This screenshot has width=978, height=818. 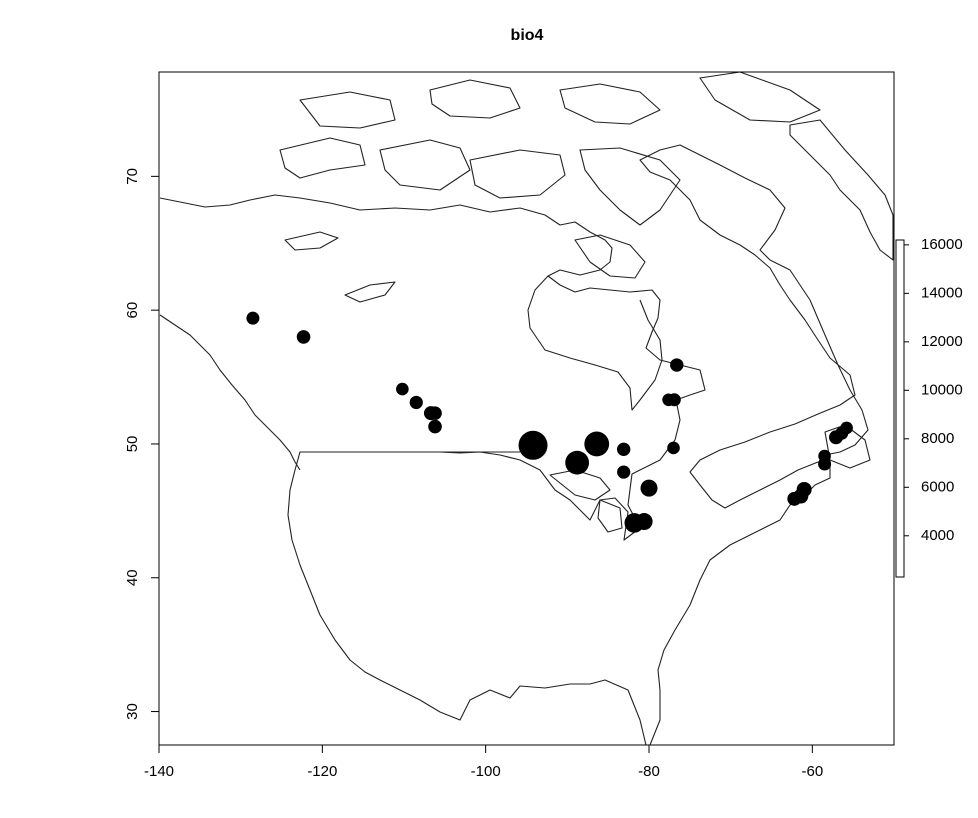 What do you see at coordinates (942, 292) in the screenshot?
I see `legend-tick-label: 14000` at bounding box center [942, 292].